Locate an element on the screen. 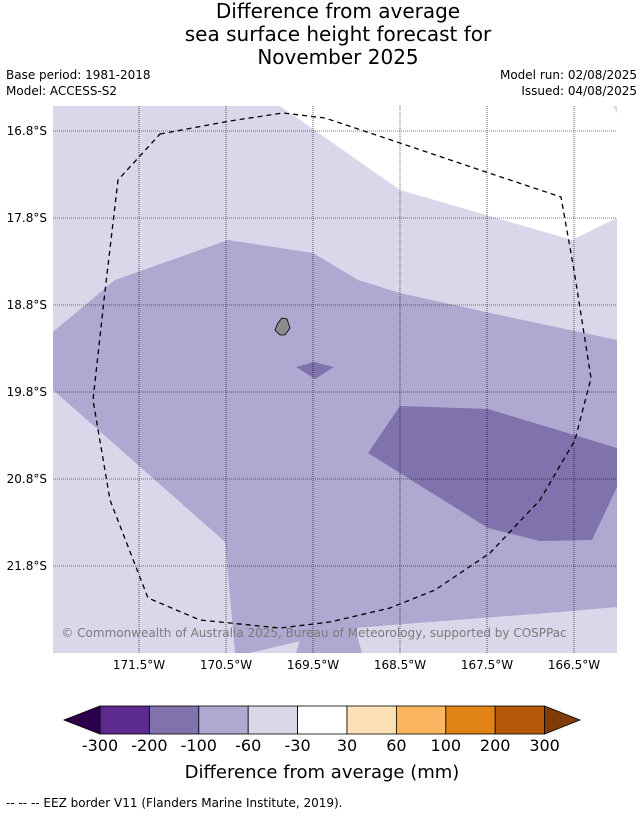  lat-label: 20.8°S is located at coordinates (27, 479).